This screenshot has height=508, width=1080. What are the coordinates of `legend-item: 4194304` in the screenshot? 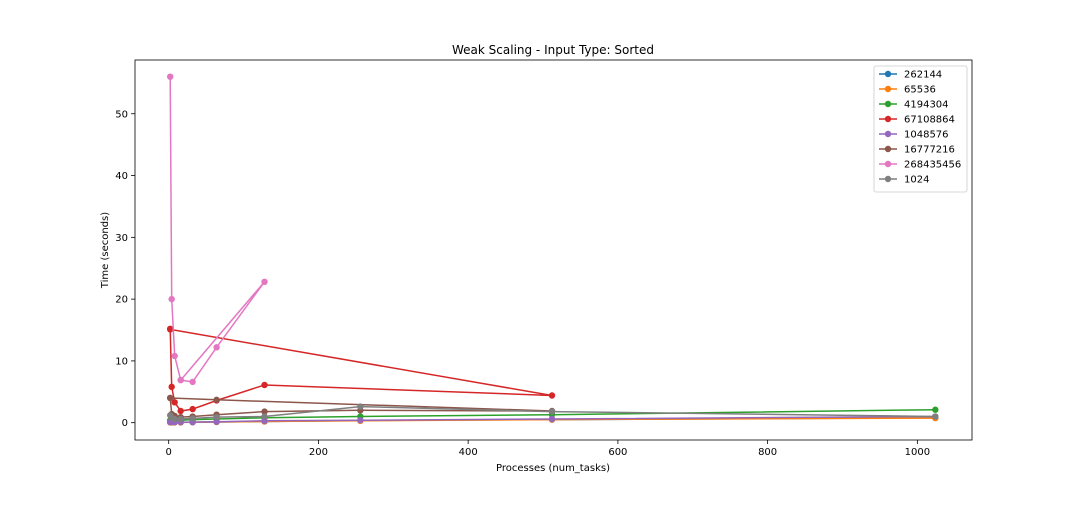 It's located at (914, 105).